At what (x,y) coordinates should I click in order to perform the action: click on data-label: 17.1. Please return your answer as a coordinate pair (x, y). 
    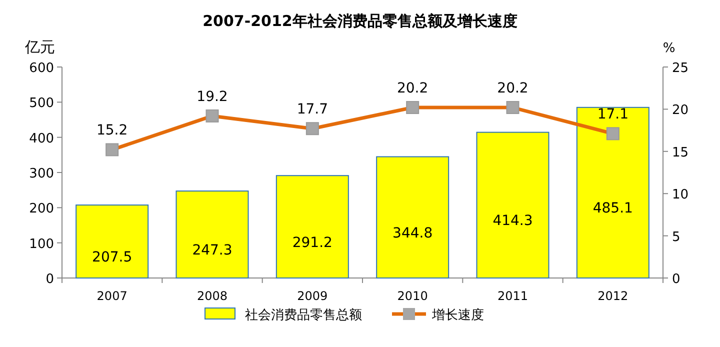
    Looking at the image, I should click on (613, 114).